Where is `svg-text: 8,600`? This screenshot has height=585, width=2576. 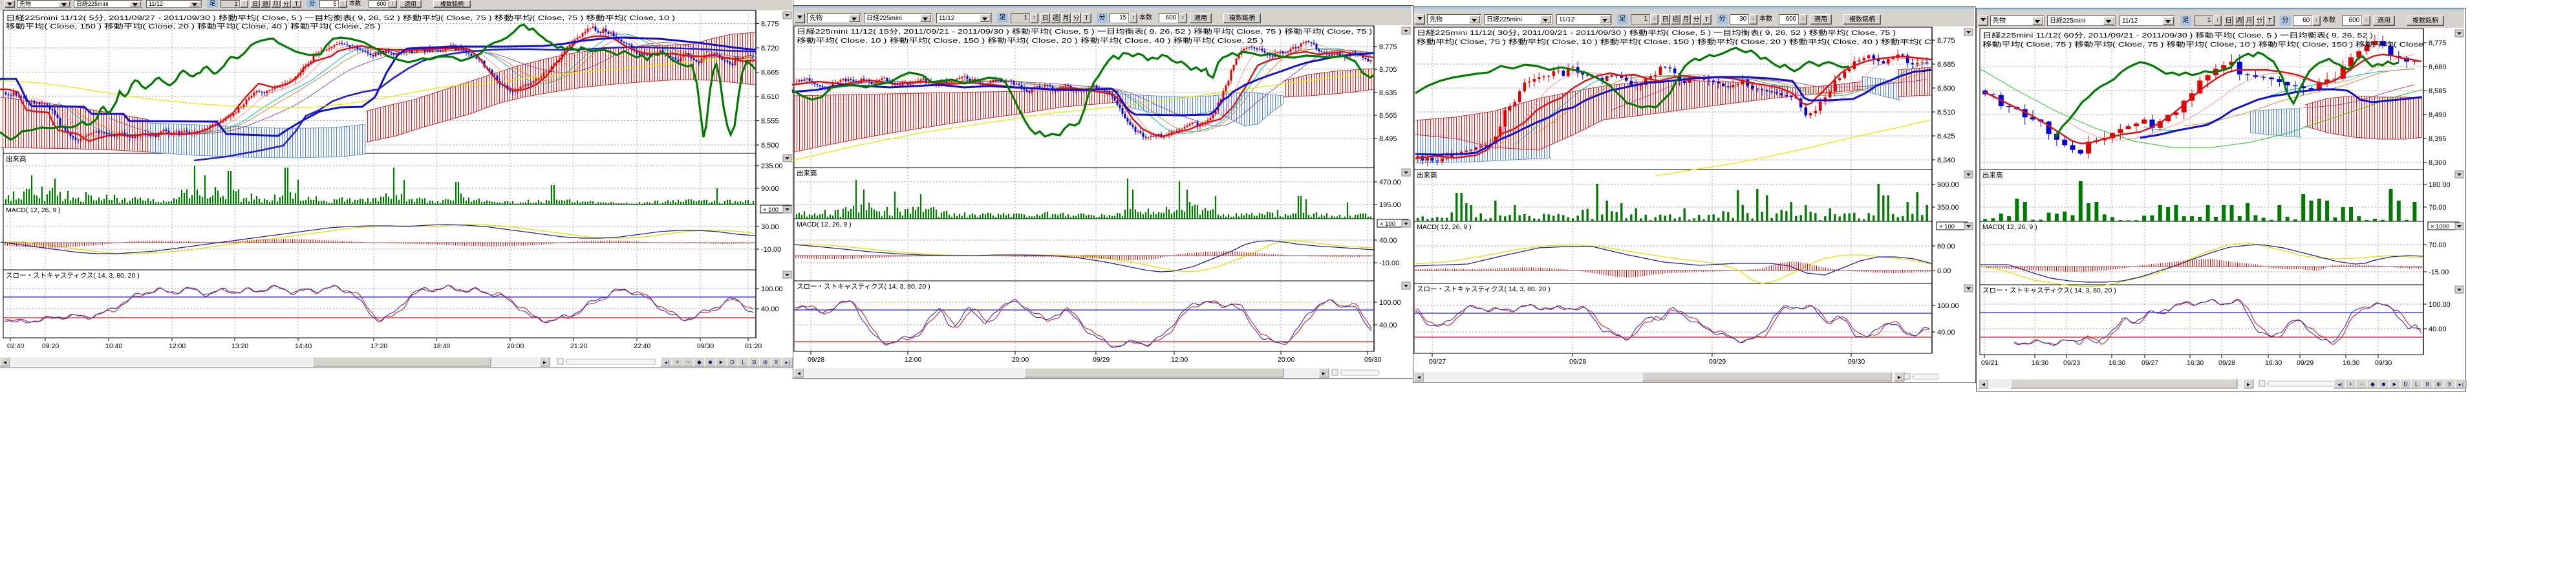 svg-text: 8,600 is located at coordinates (1946, 89).